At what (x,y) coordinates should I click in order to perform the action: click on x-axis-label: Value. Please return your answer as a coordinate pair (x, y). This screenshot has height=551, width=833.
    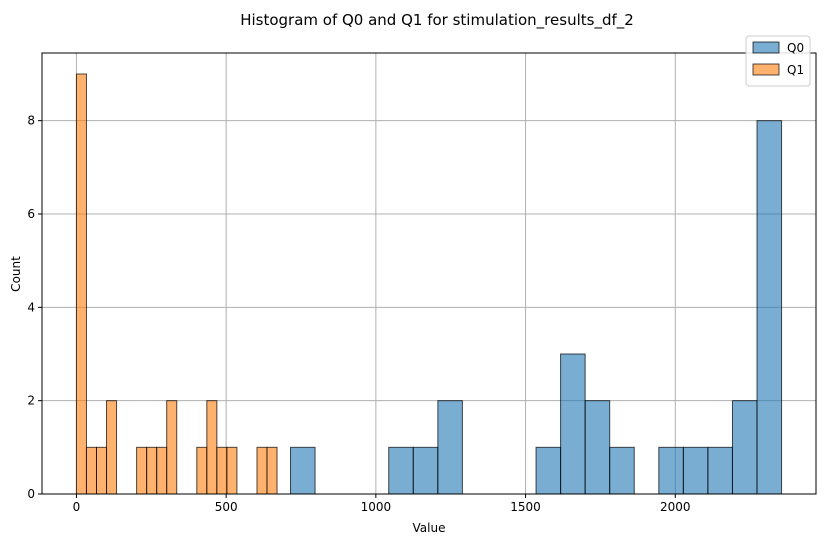
    Looking at the image, I should click on (429, 528).